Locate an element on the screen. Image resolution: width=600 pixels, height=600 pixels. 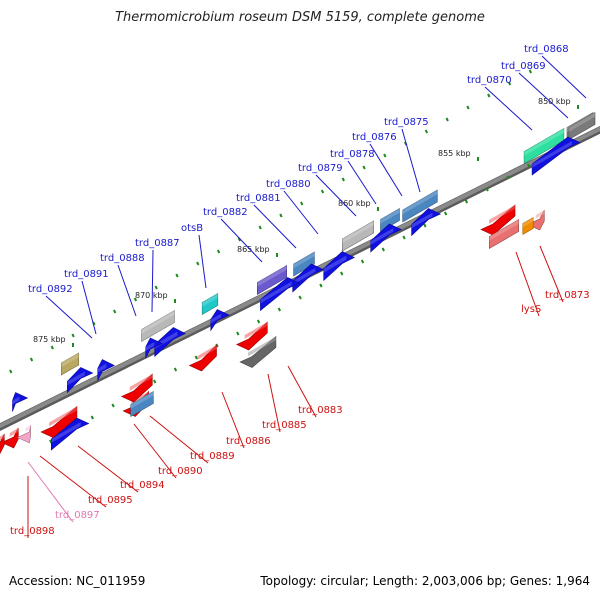
label-trd_0883: trd_0883 is located at coordinates (315, 391).